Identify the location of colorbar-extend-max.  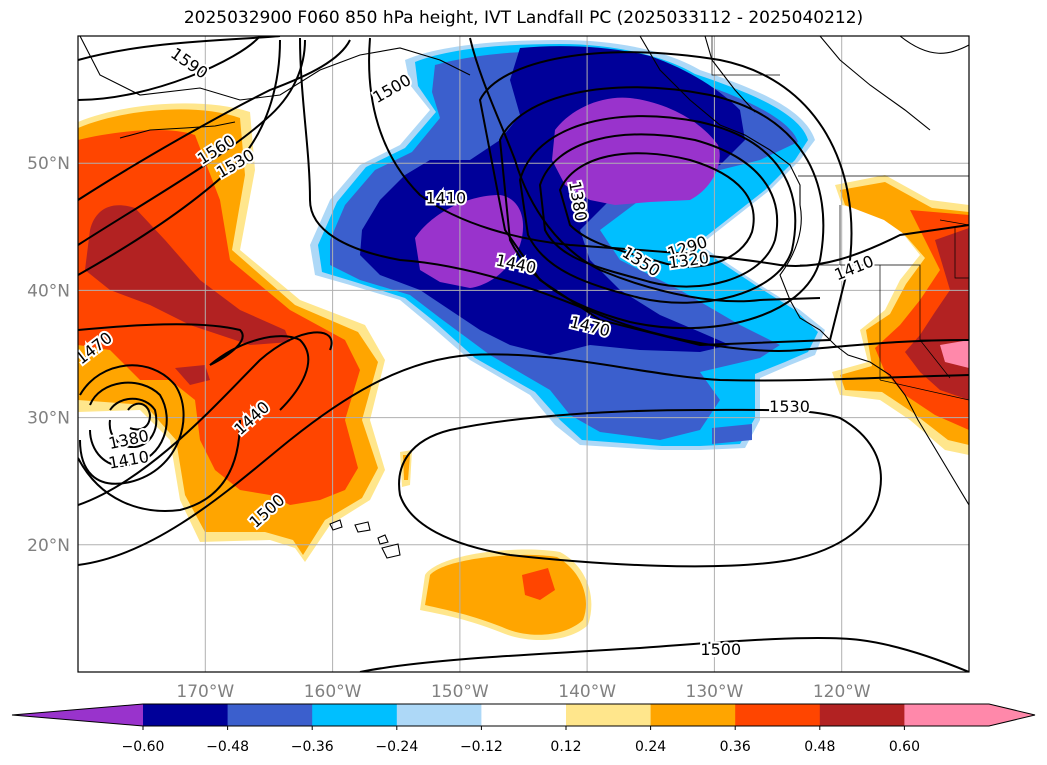
(1012, 715).